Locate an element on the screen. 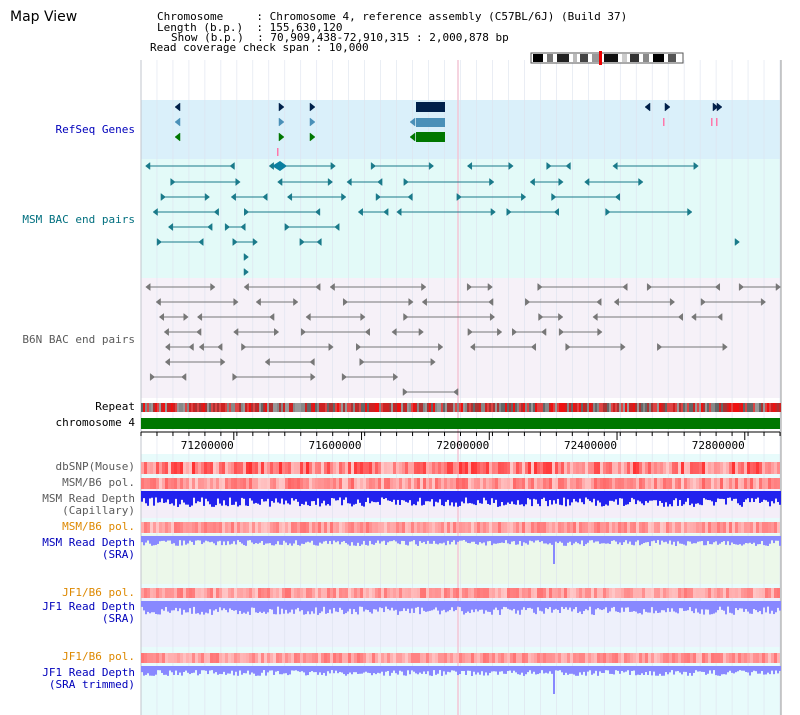 This screenshot has height=715, width=800. msm-b6-pol-track-label: MSM/B6 pol. is located at coordinates (98, 482).